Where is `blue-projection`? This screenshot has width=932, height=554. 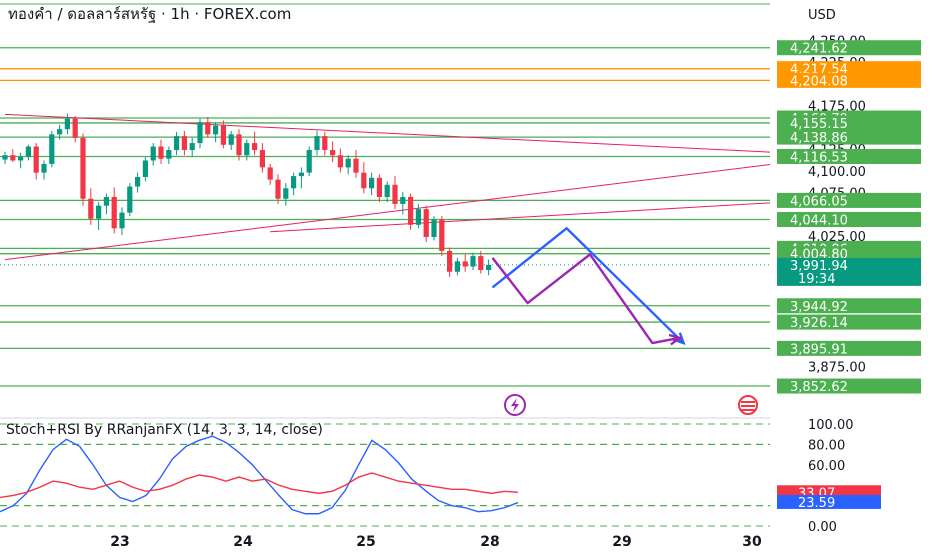
blue-projection is located at coordinates (588, 285).